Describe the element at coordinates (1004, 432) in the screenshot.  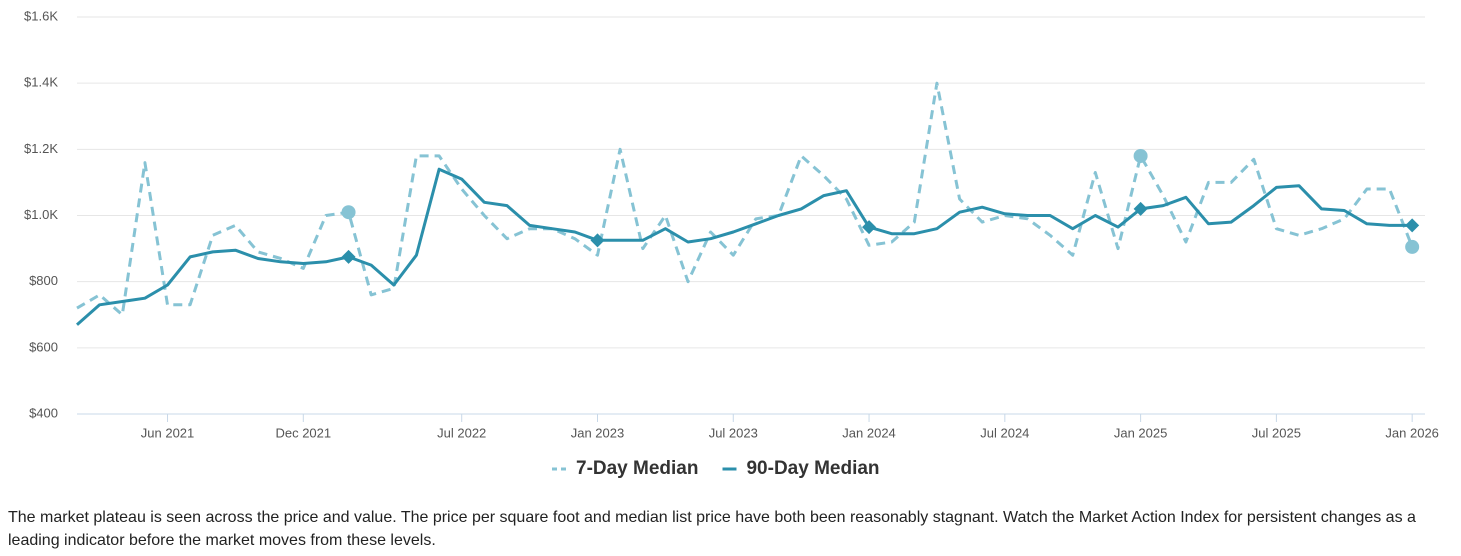
I see `x-tick-label: Jul 2024` at that location.